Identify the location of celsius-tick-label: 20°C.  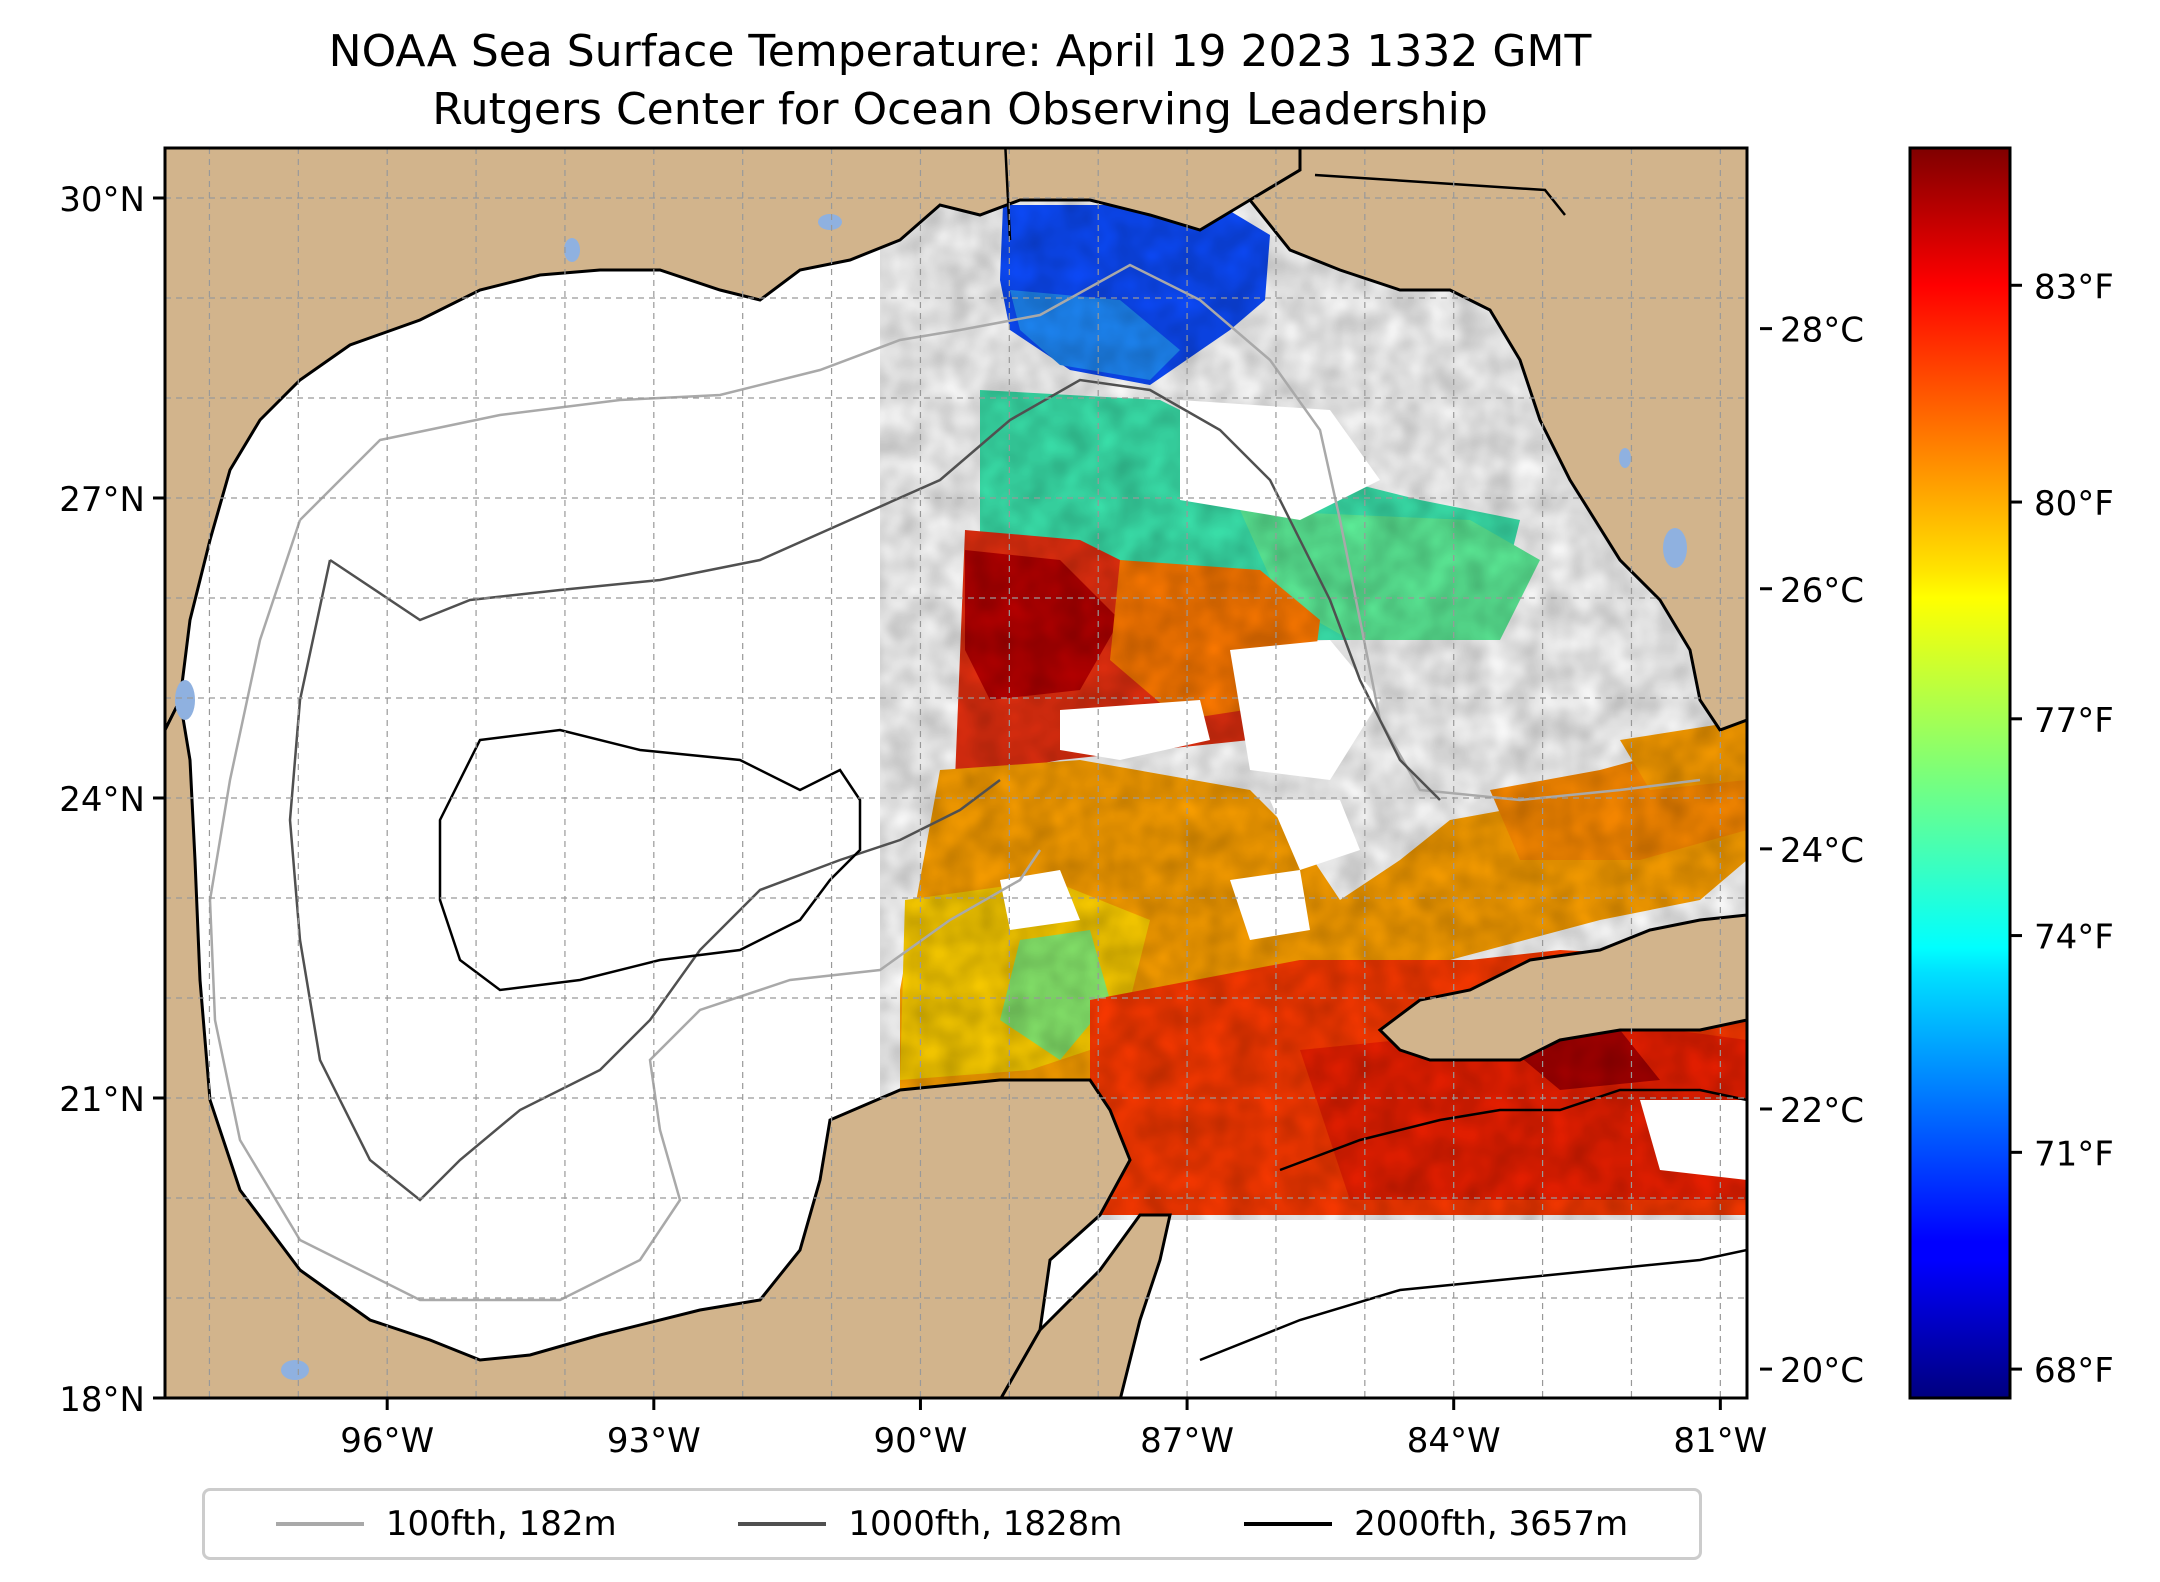
(1822, 1371).